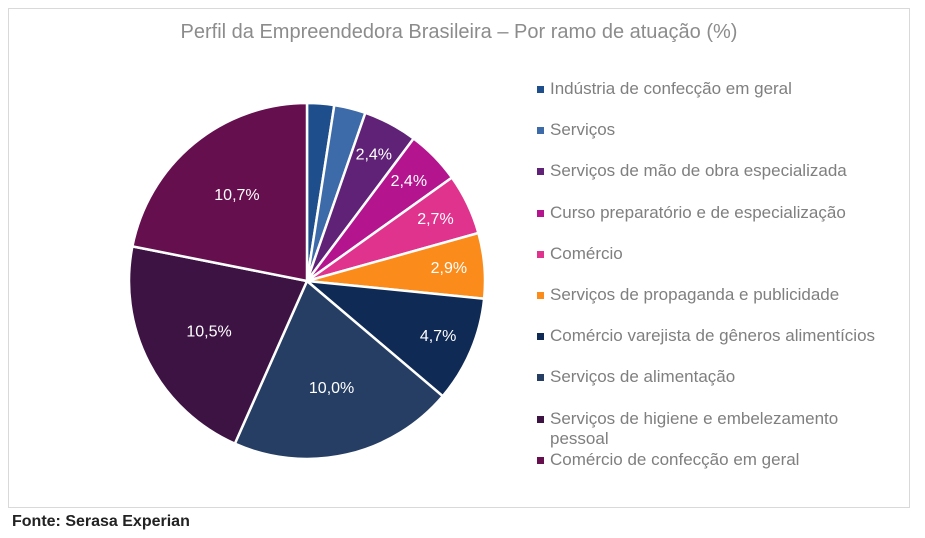 Image resolution: width=925 pixels, height=538 pixels. I want to click on legend-item: Curso preparatório e de especialização, so click(718, 213).